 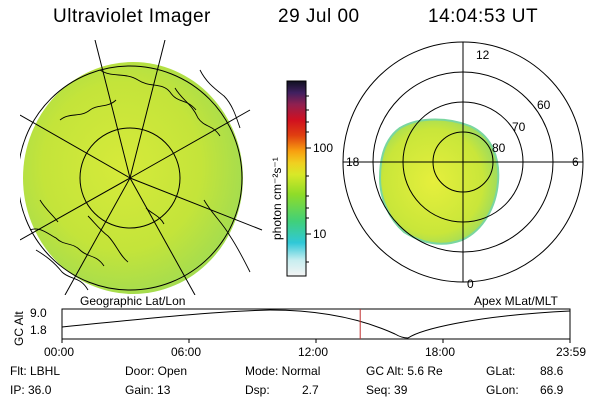 I want to click on altitude-curve, so click(x=316, y=324).